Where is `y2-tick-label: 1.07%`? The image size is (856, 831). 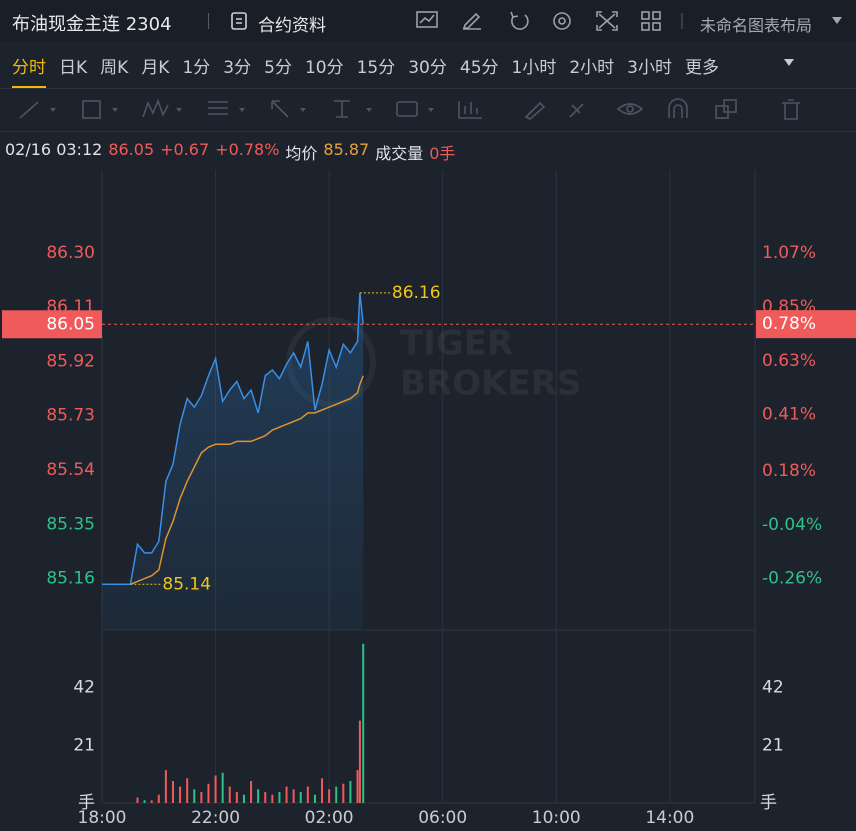 y2-tick-label: 1.07% is located at coordinates (789, 253).